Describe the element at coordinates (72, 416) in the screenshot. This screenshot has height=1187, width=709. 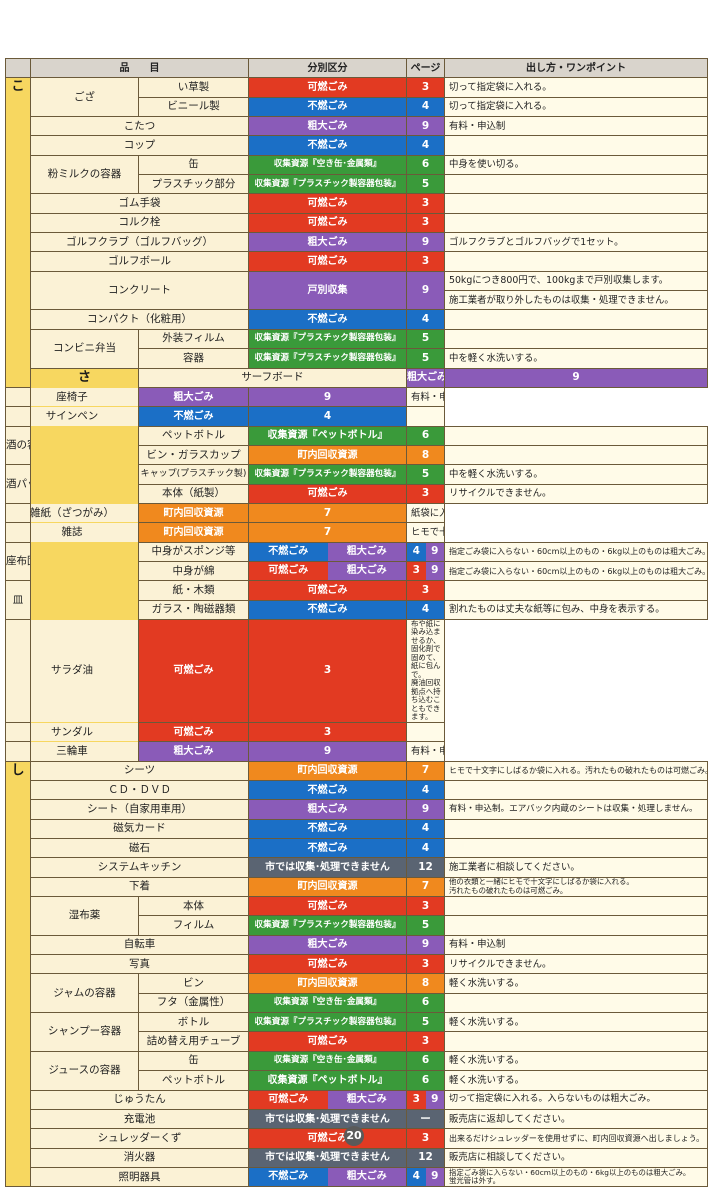
I see `item-signpen: サインペン` at that location.